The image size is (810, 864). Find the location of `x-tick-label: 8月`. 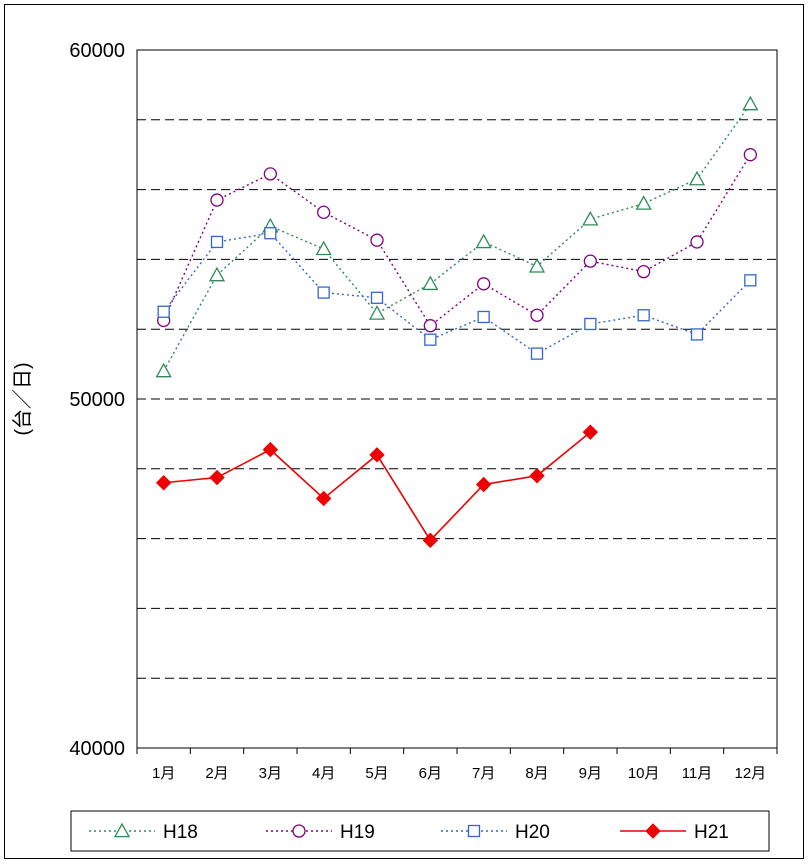

x-tick-label: 8月 is located at coordinates (536, 773).